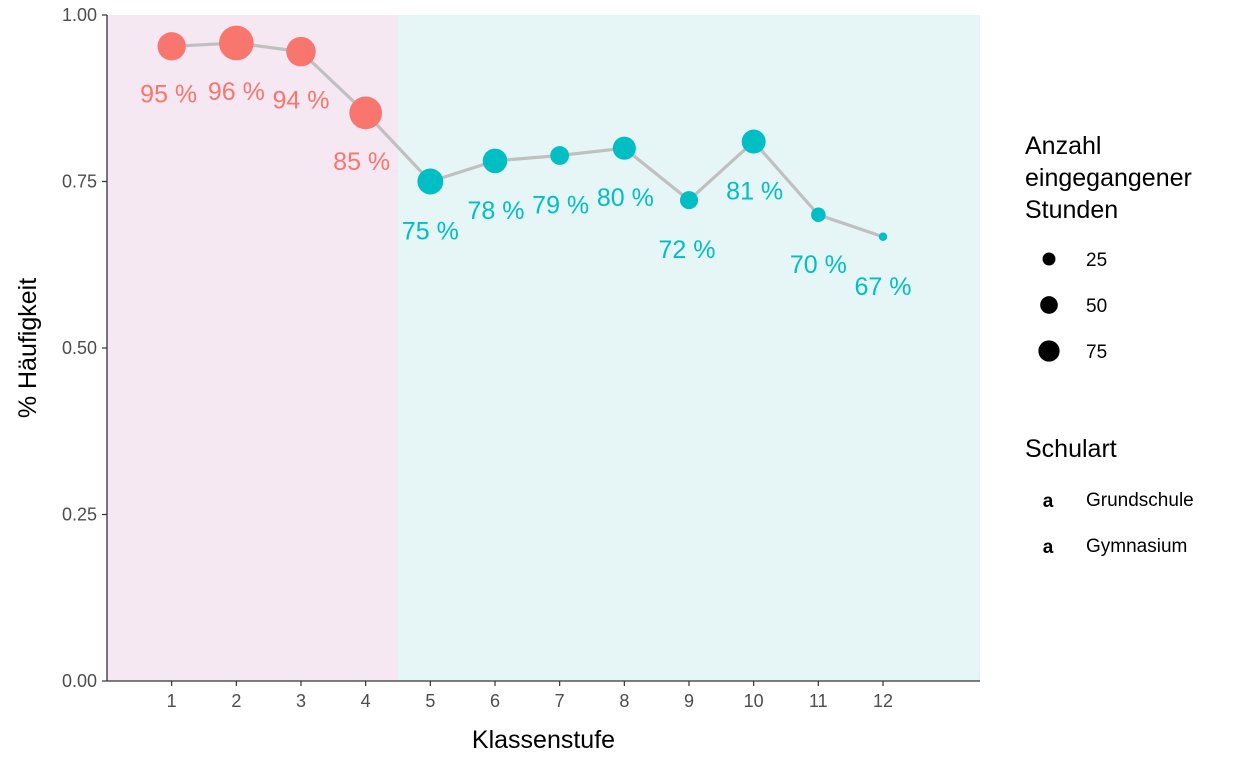 The height and width of the screenshot is (768, 1248). Describe the element at coordinates (301, 101) in the screenshot. I see `point-label: 94 %` at that location.